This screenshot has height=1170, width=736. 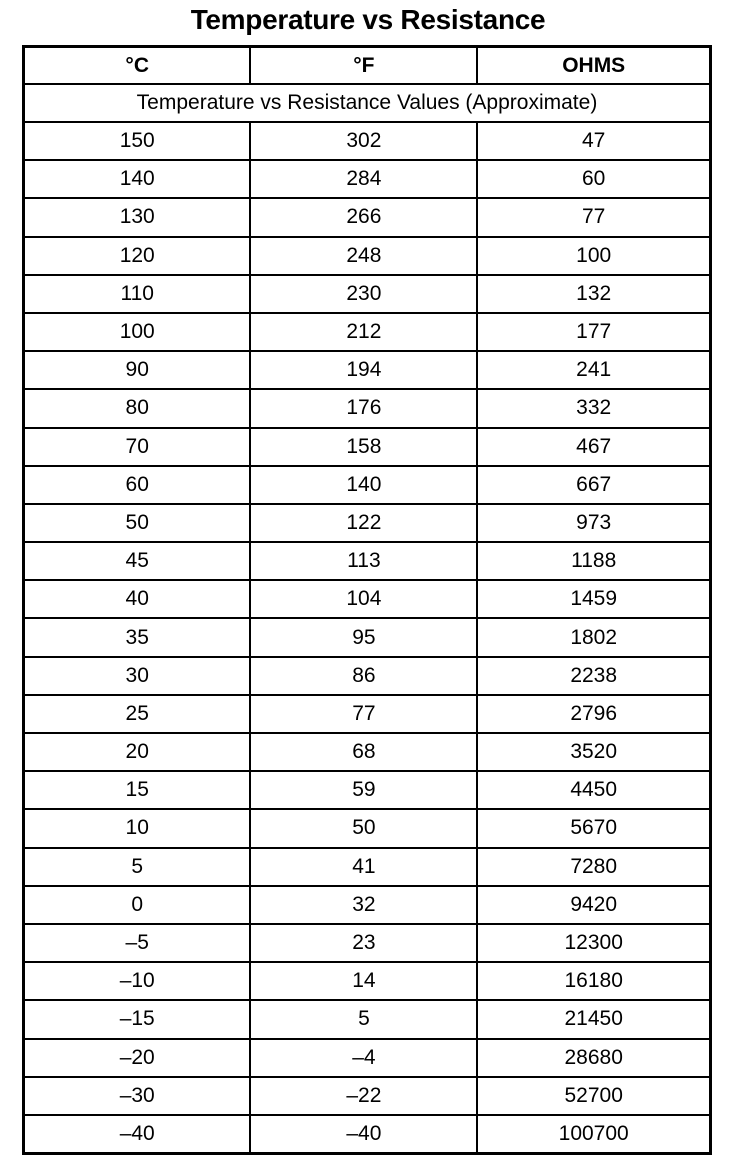 I want to click on ohms-cell: 9420, so click(x=594, y=904).